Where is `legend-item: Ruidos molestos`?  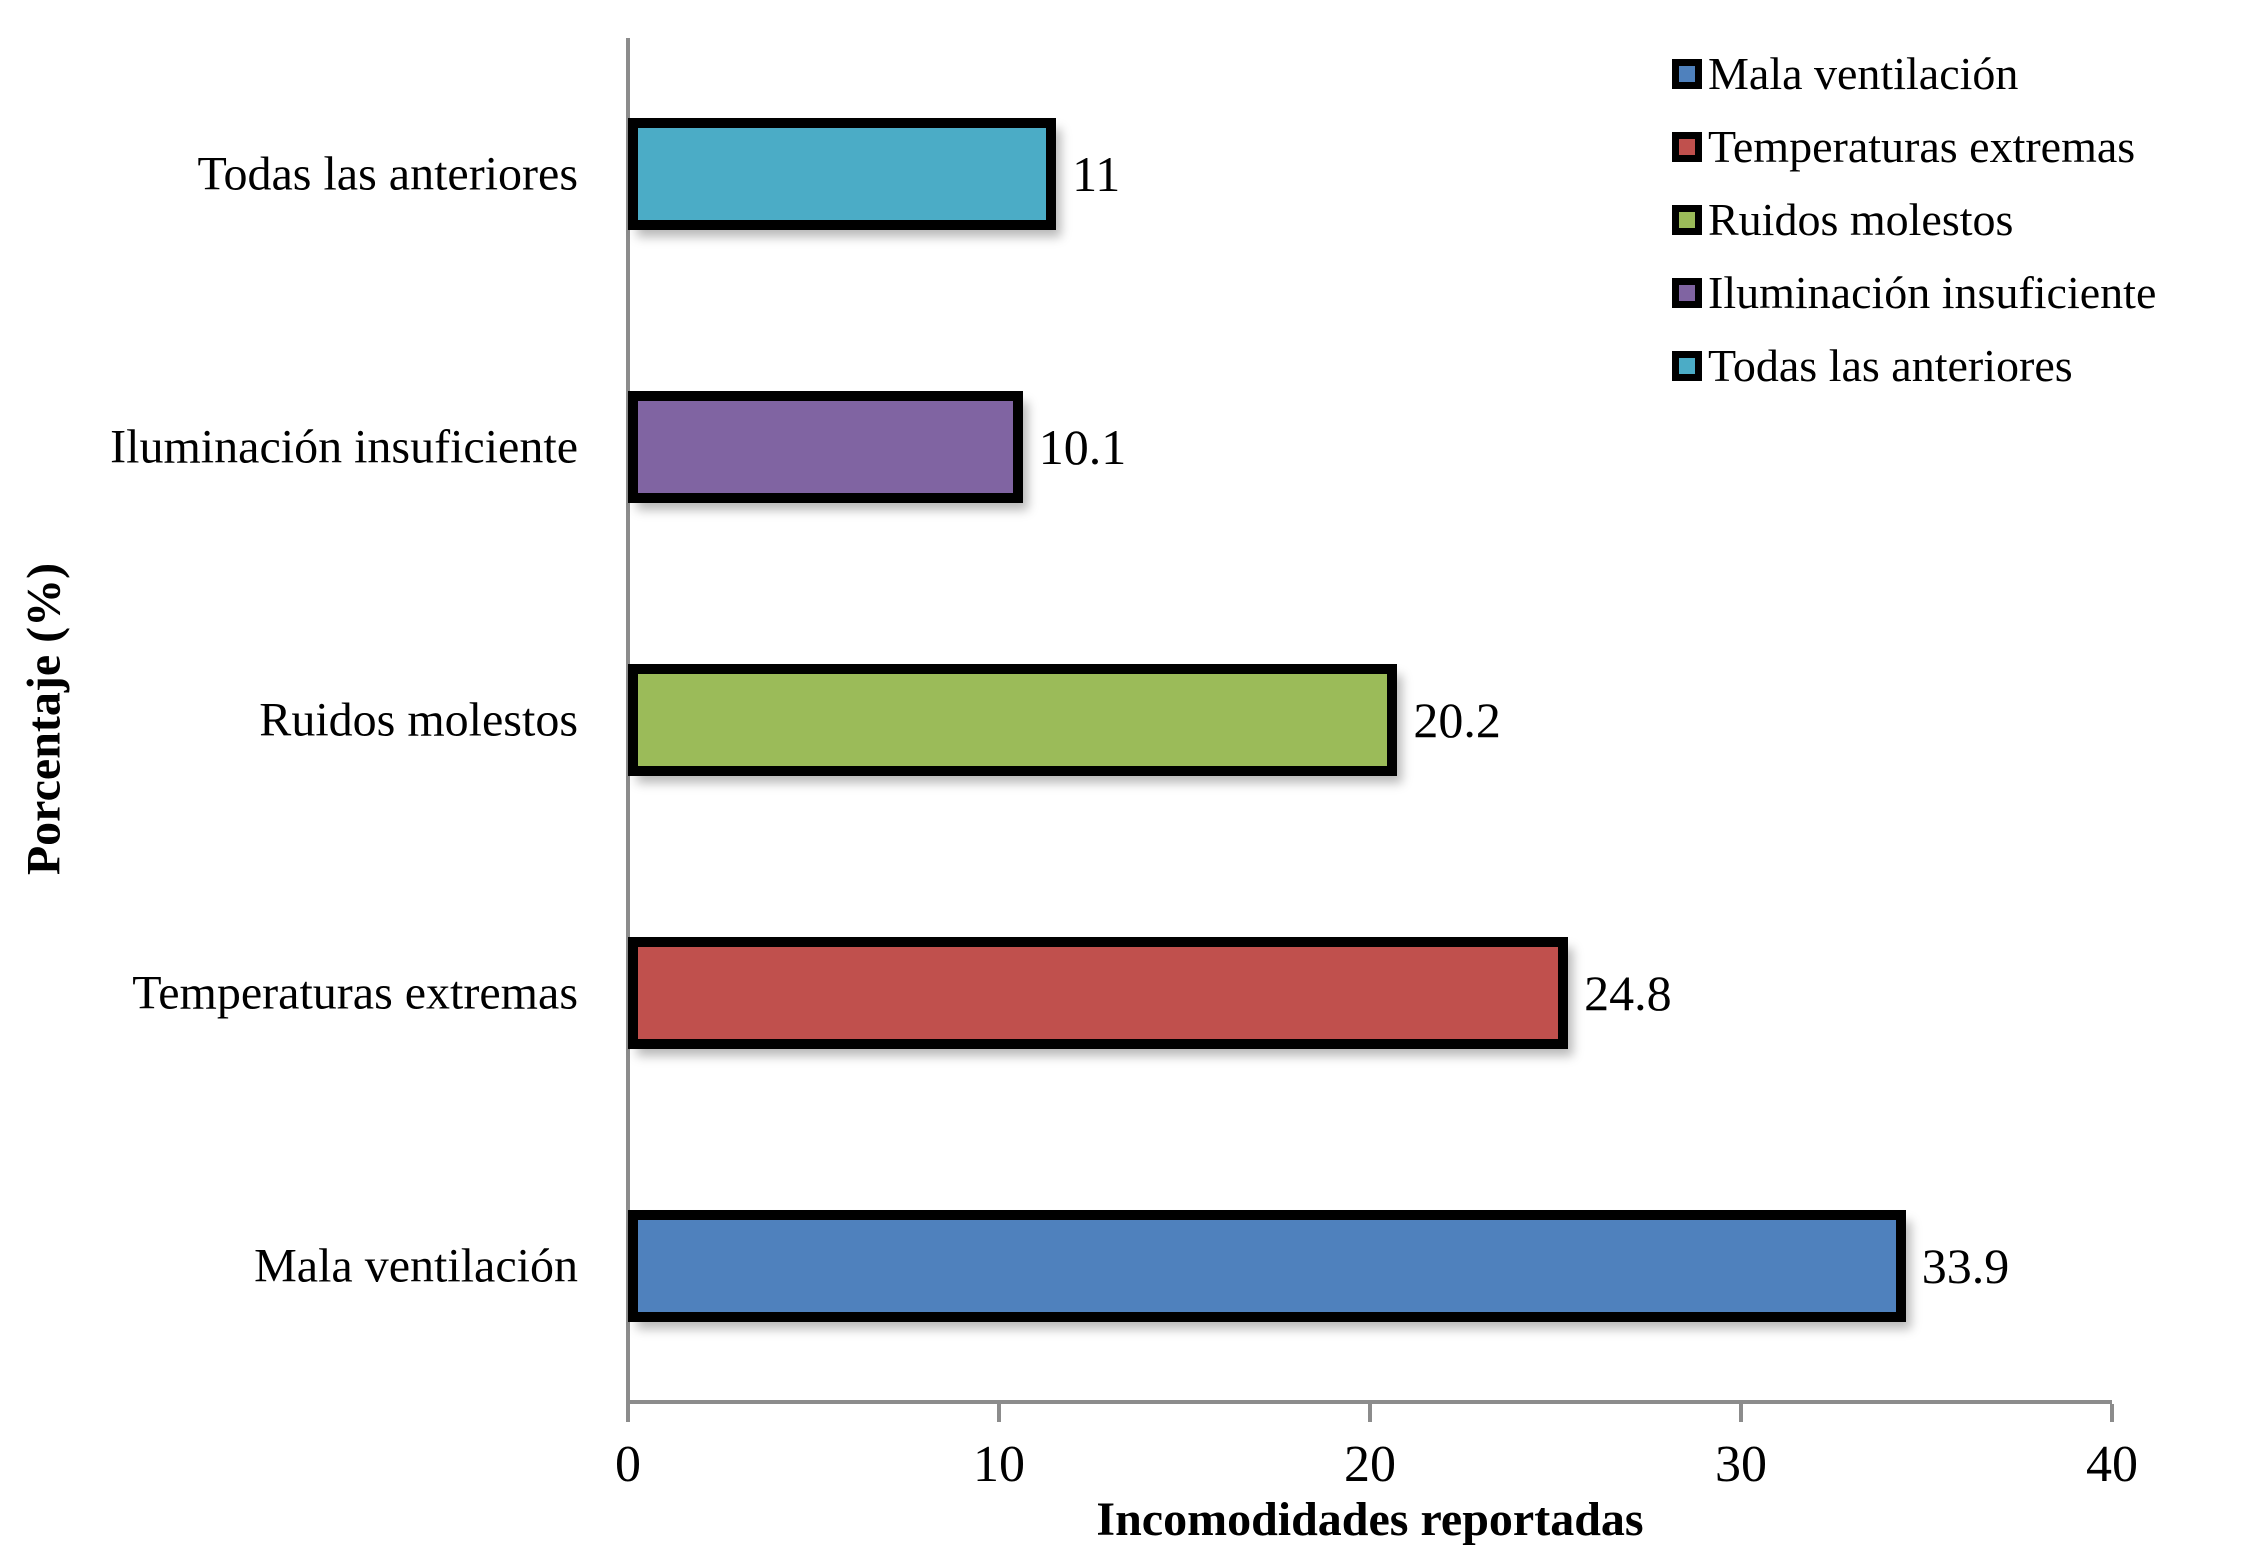 legend-item: Ruidos molestos is located at coordinates (1914, 220).